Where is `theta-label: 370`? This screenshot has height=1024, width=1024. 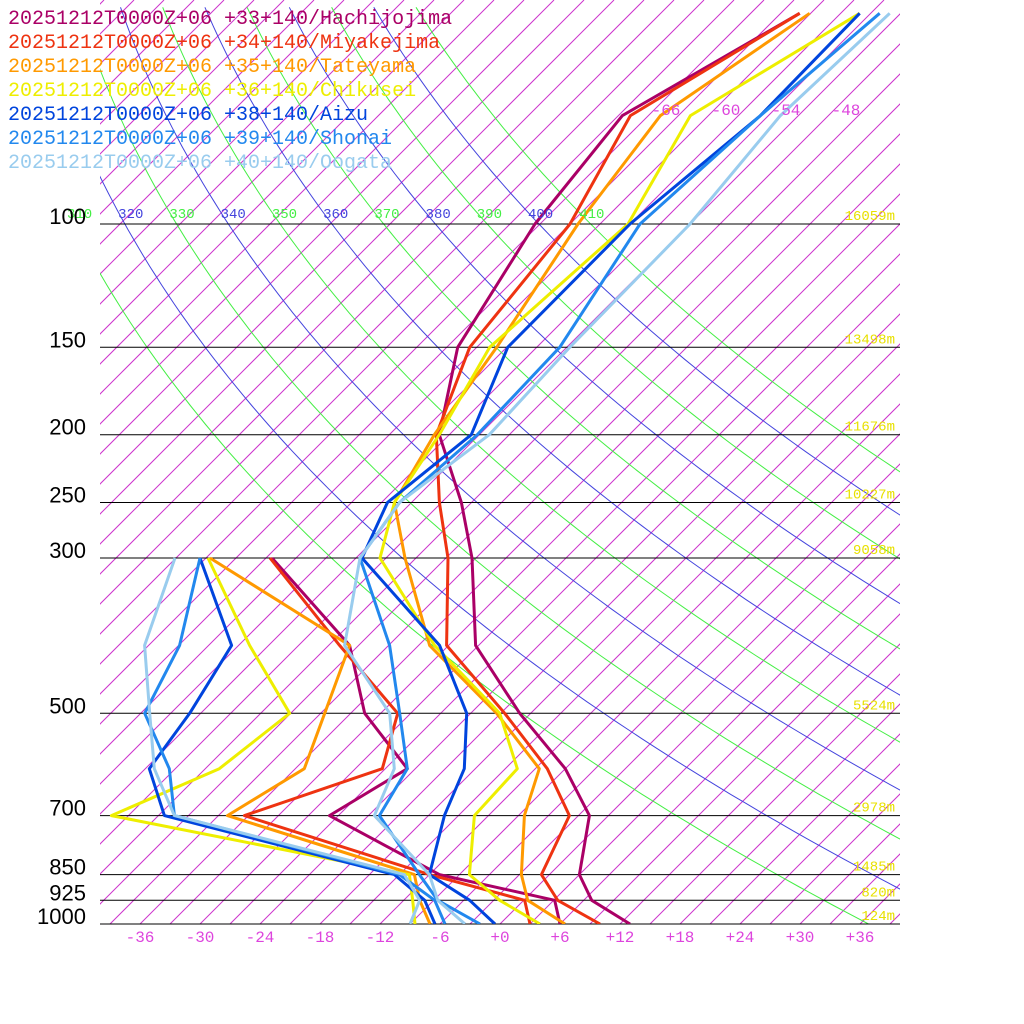 theta-label: 370 is located at coordinates (386, 215).